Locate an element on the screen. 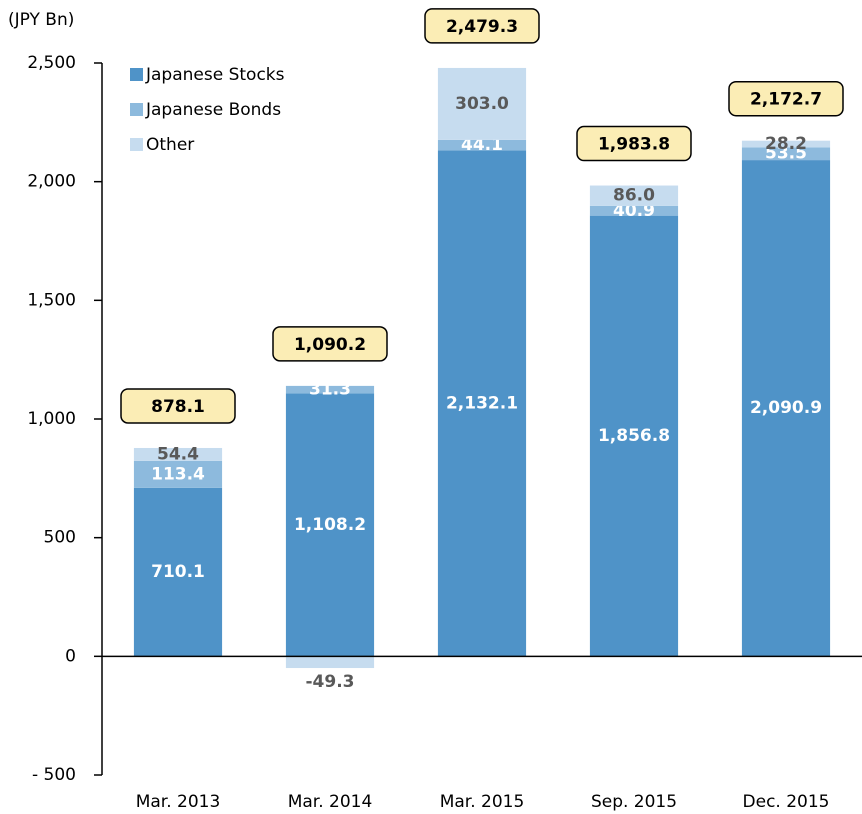 The width and height of the screenshot is (862, 814). data-label: 1,856.8 is located at coordinates (634, 436).